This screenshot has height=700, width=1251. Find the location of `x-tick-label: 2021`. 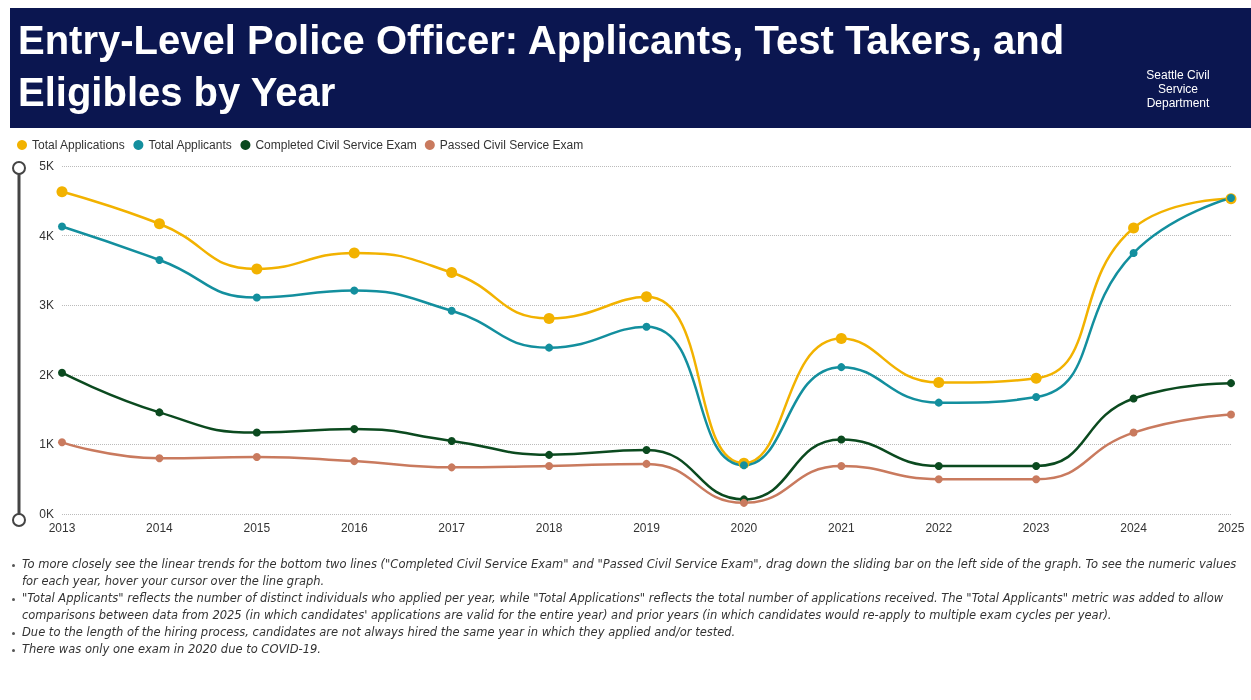

x-tick-label: 2021 is located at coordinates (841, 528).